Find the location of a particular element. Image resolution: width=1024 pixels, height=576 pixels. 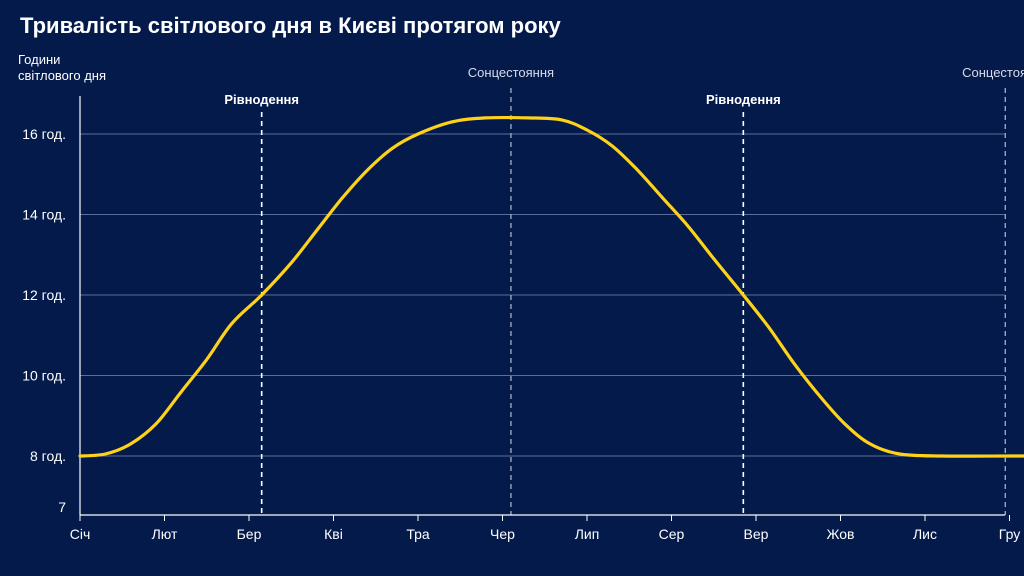

x-tick-label: Кві is located at coordinates (333, 534).